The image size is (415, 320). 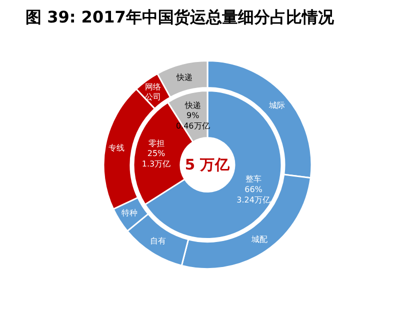 What do you see at coordinates (180, 17) in the screenshot?
I see `chart-title: 图 39: 2017年中国货运总量细分占比情况` at bounding box center [180, 17].